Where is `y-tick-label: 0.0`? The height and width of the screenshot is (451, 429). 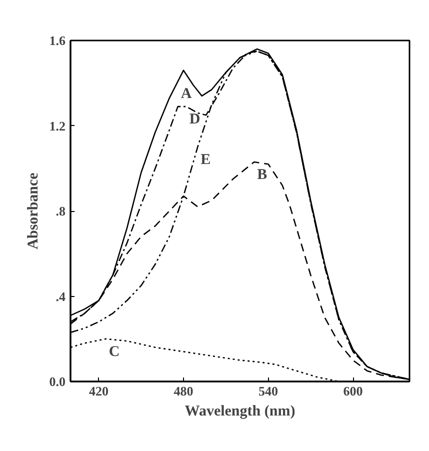 y-tick-label: 0.0 is located at coordinates (57, 381).